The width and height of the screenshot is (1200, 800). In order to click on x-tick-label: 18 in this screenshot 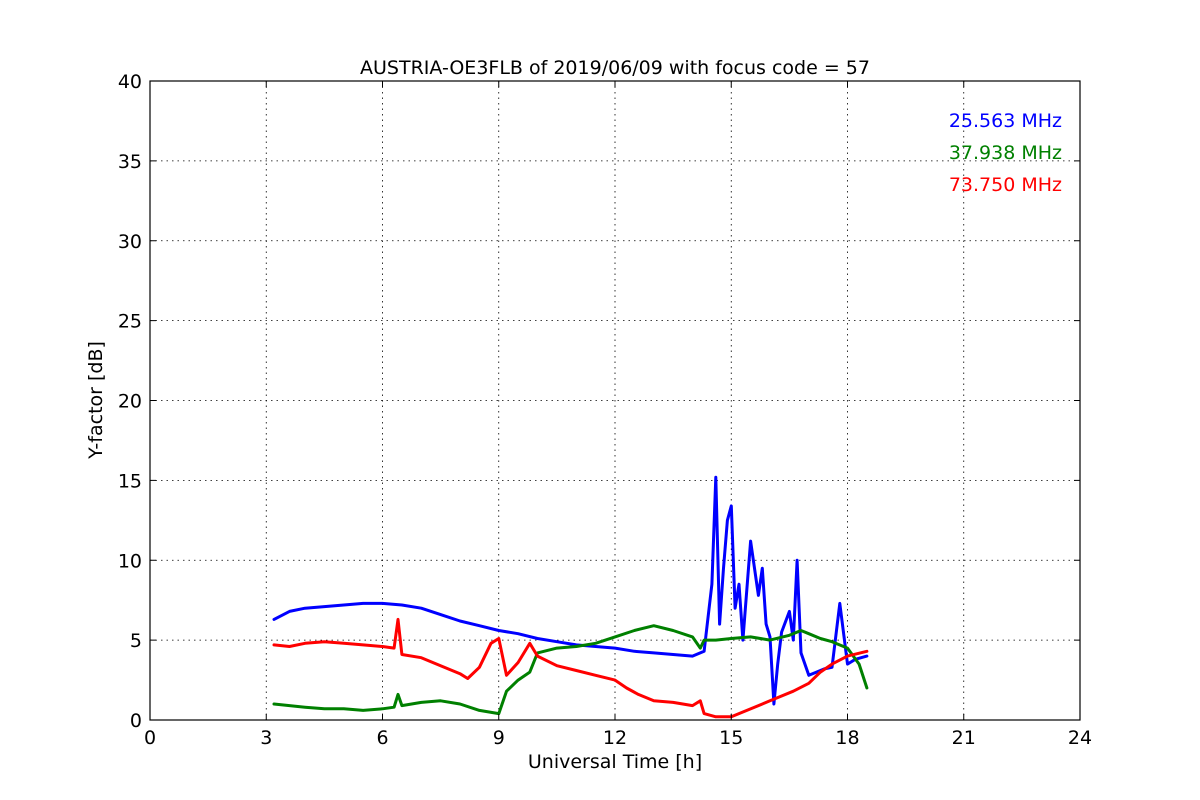, I will do `click(847, 738)`.